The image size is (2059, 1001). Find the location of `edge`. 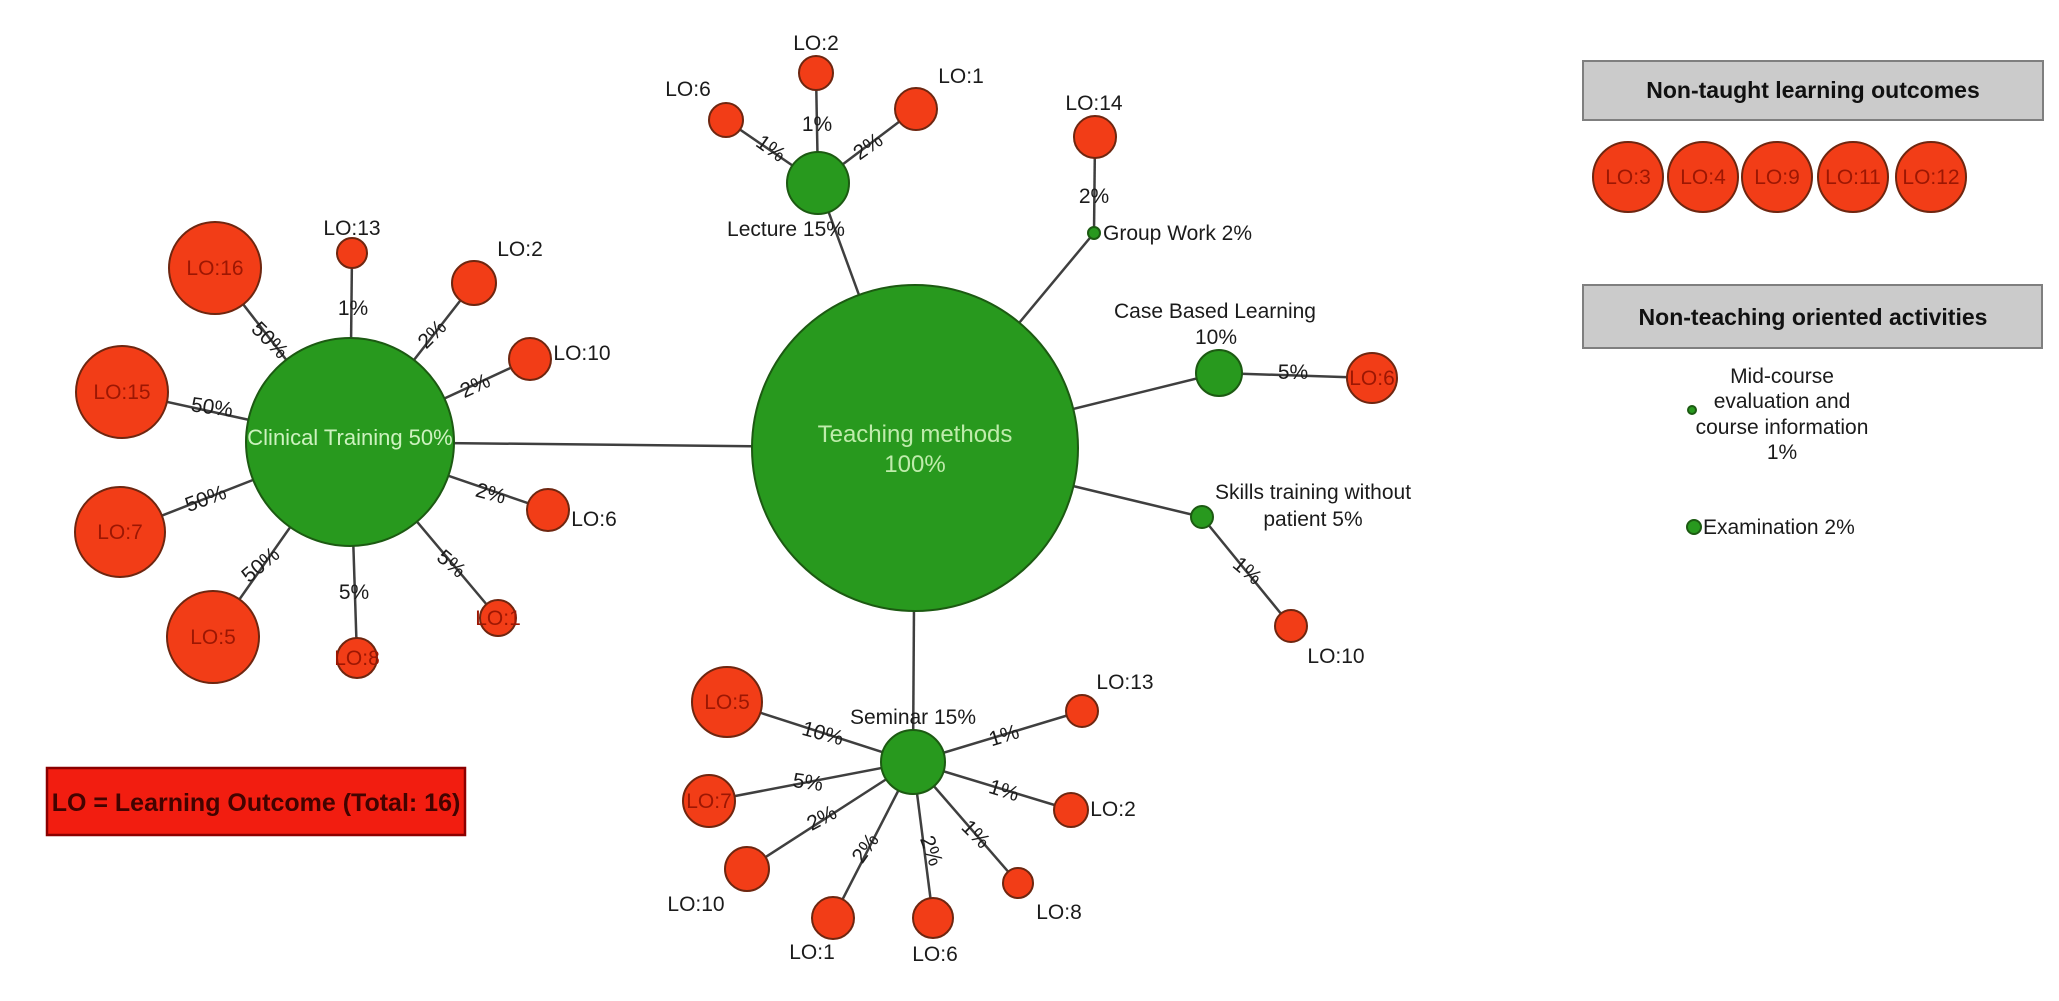

edge is located at coordinates (811, 781).